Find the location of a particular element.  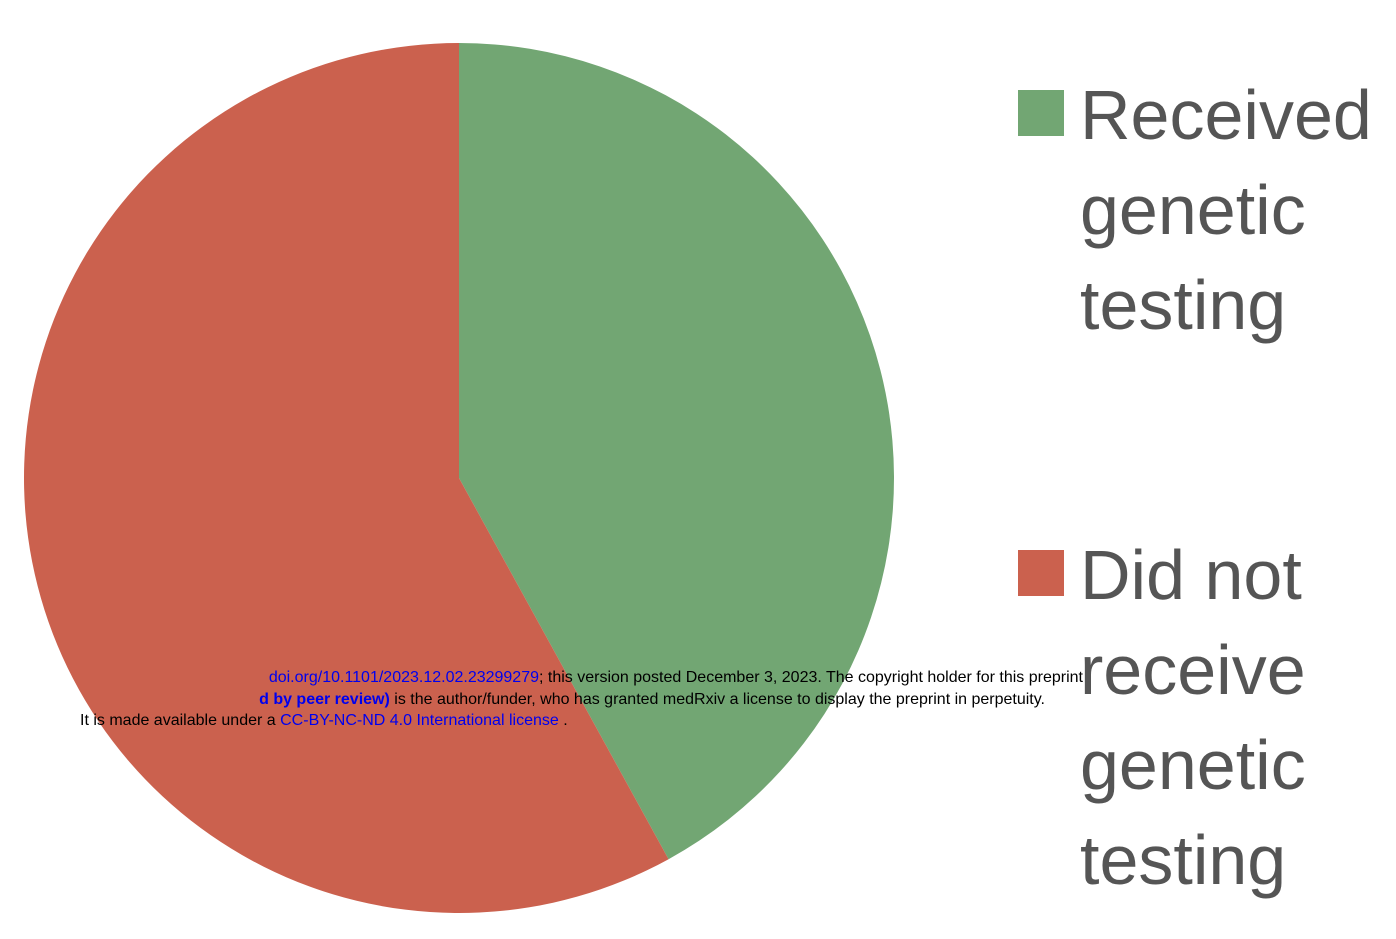

legend-label: Received genetic testing is located at coordinates (1226, 210).